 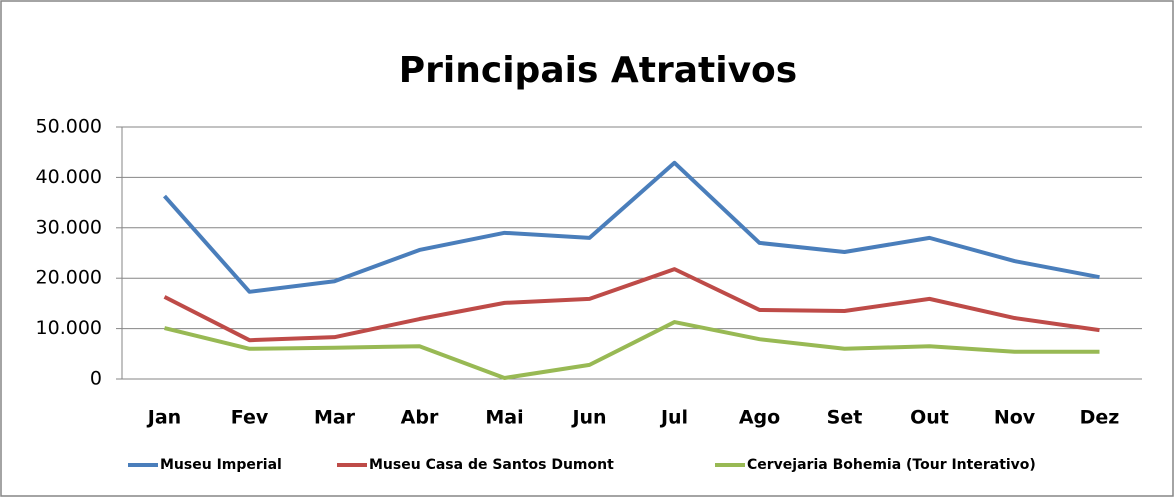 I want to click on x-tick-label: Jul, so click(x=673, y=418).